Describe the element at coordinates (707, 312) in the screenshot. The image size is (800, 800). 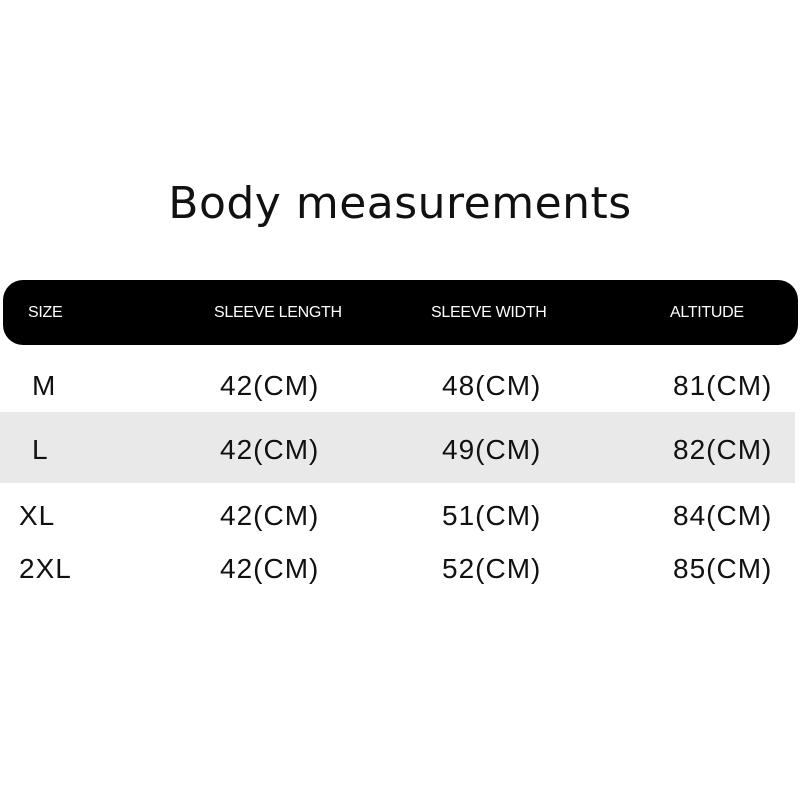
I see `header-altitude: ALTITUDE` at that location.